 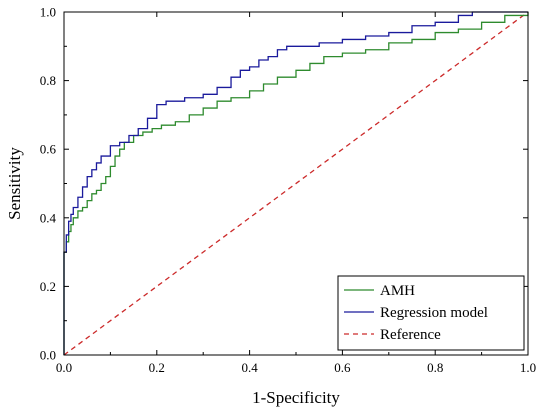 I want to click on y-tick-label: 1.0, so click(x=48, y=12).